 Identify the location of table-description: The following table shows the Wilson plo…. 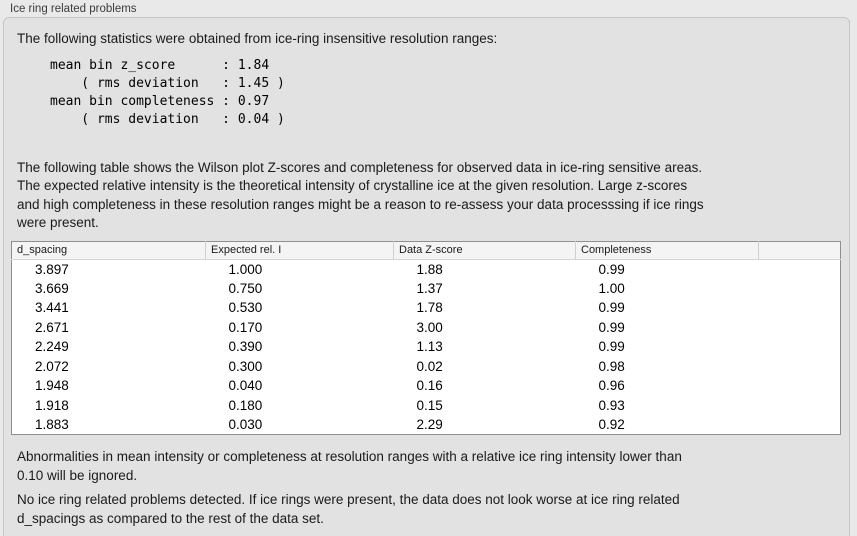
(360, 195).